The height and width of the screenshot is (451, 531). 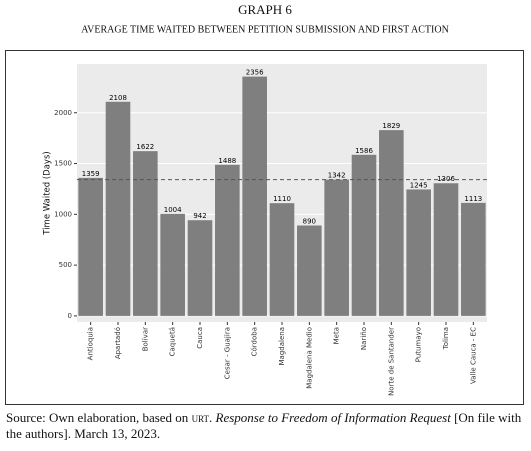 What do you see at coordinates (200, 417) in the screenshot?
I see `source-org: URT` at bounding box center [200, 417].